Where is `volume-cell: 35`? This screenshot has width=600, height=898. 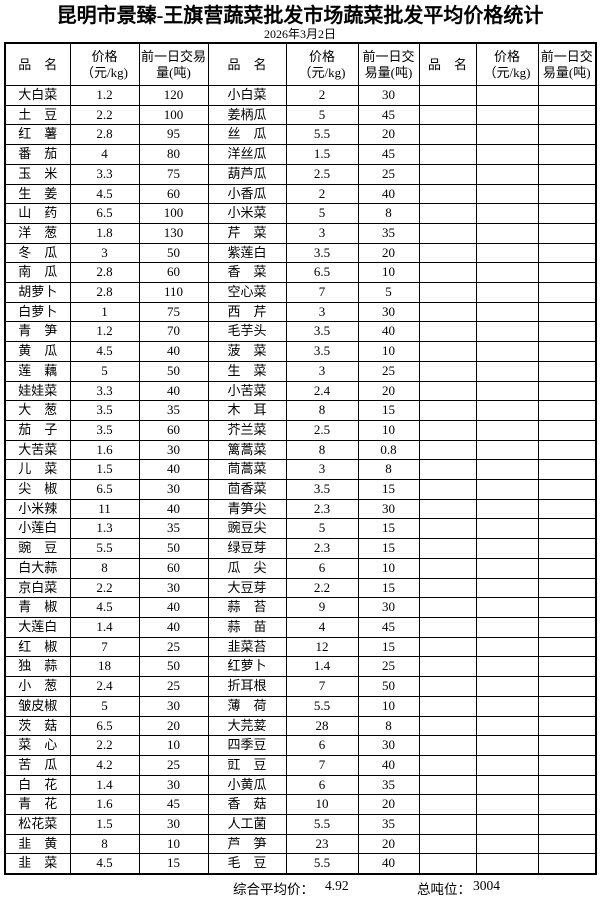 volume-cell: 35 is located at coordinates (388, 785).